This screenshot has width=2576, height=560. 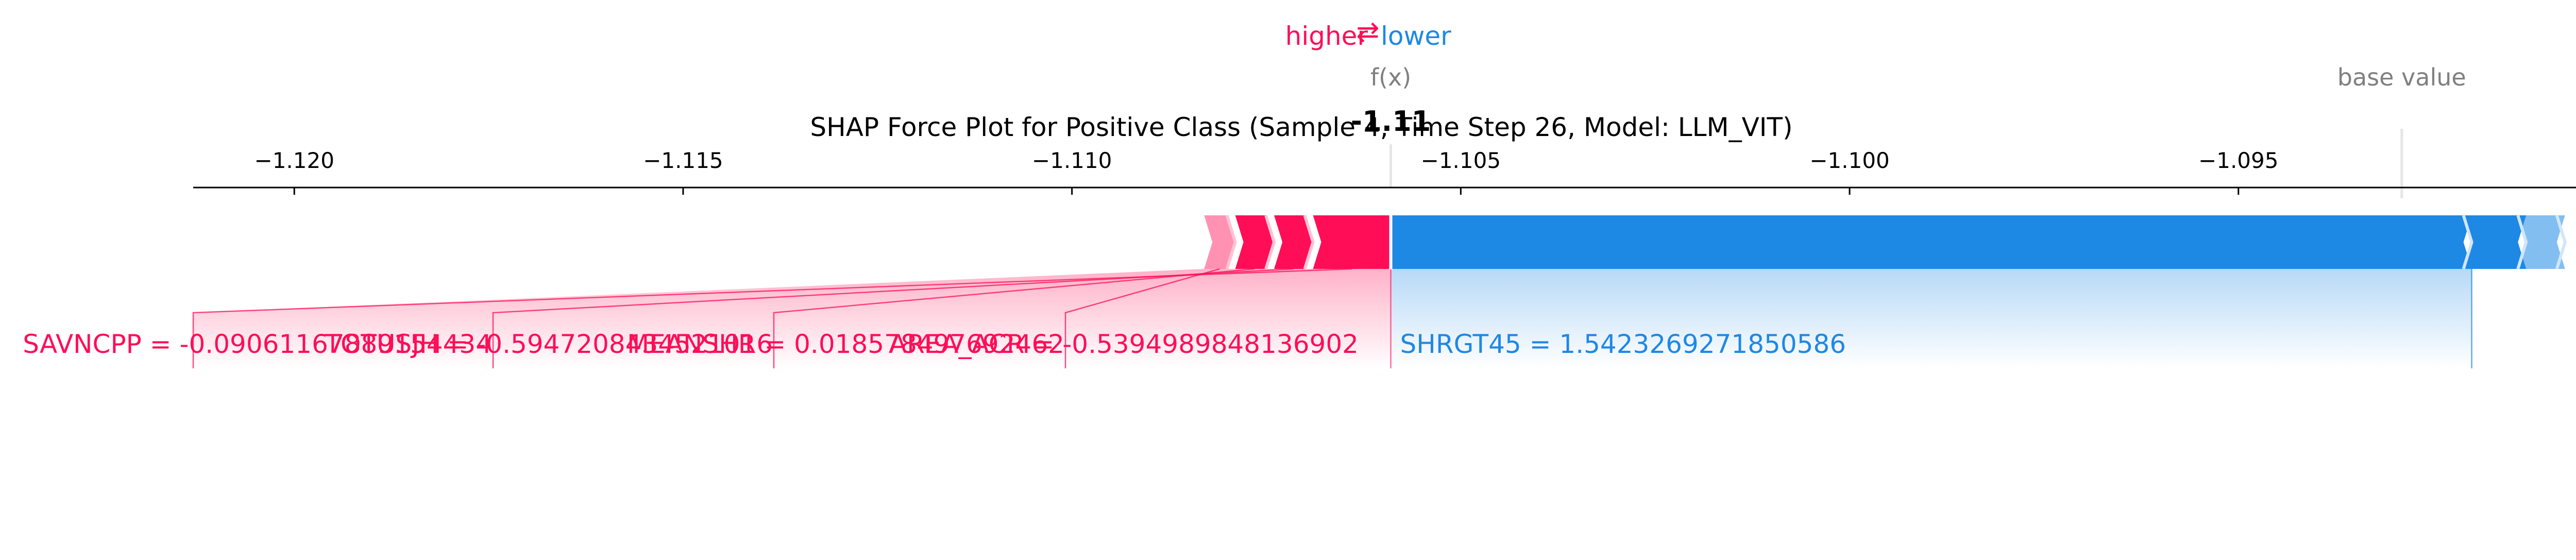 I want to click on x-axis-ticks: −1.120 −1.115 −1.110 −1.105 −1.100 −1.095, so click(x=1266, y=171).